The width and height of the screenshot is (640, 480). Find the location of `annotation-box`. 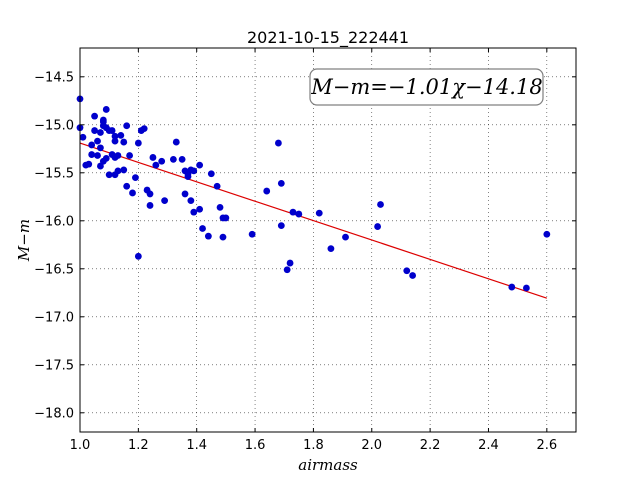

annotation-box is located at coordinates (426, 87).